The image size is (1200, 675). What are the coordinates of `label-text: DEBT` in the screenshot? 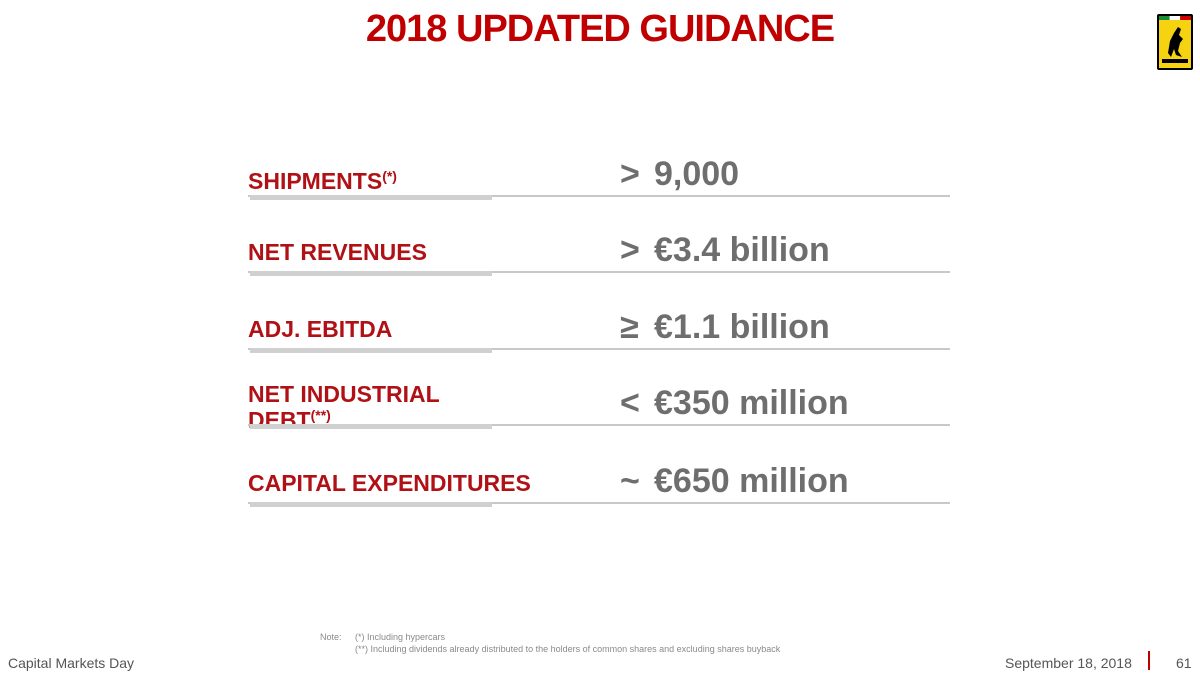 It's located at (279, 420).